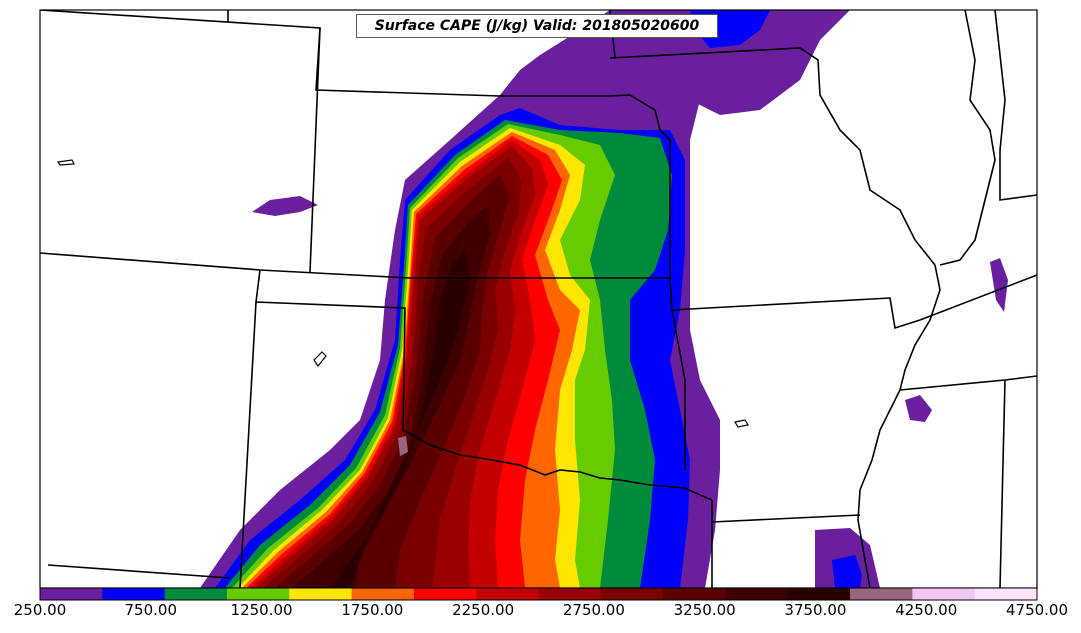 This screenshot has height=633, width=1081. What do you see at coordinates (741, 423) in the screenshot?
I see `lake-oklahoma` at bounding box center [741, 423].